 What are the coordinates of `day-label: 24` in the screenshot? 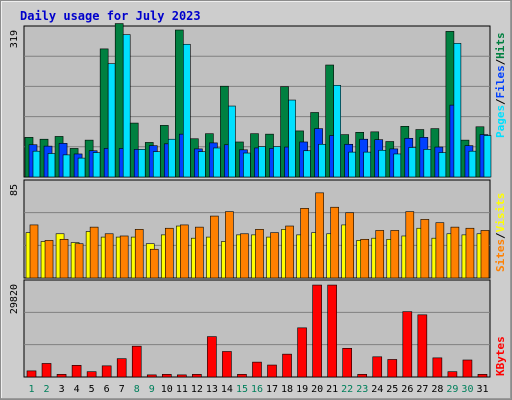 It's located at (377, 389).